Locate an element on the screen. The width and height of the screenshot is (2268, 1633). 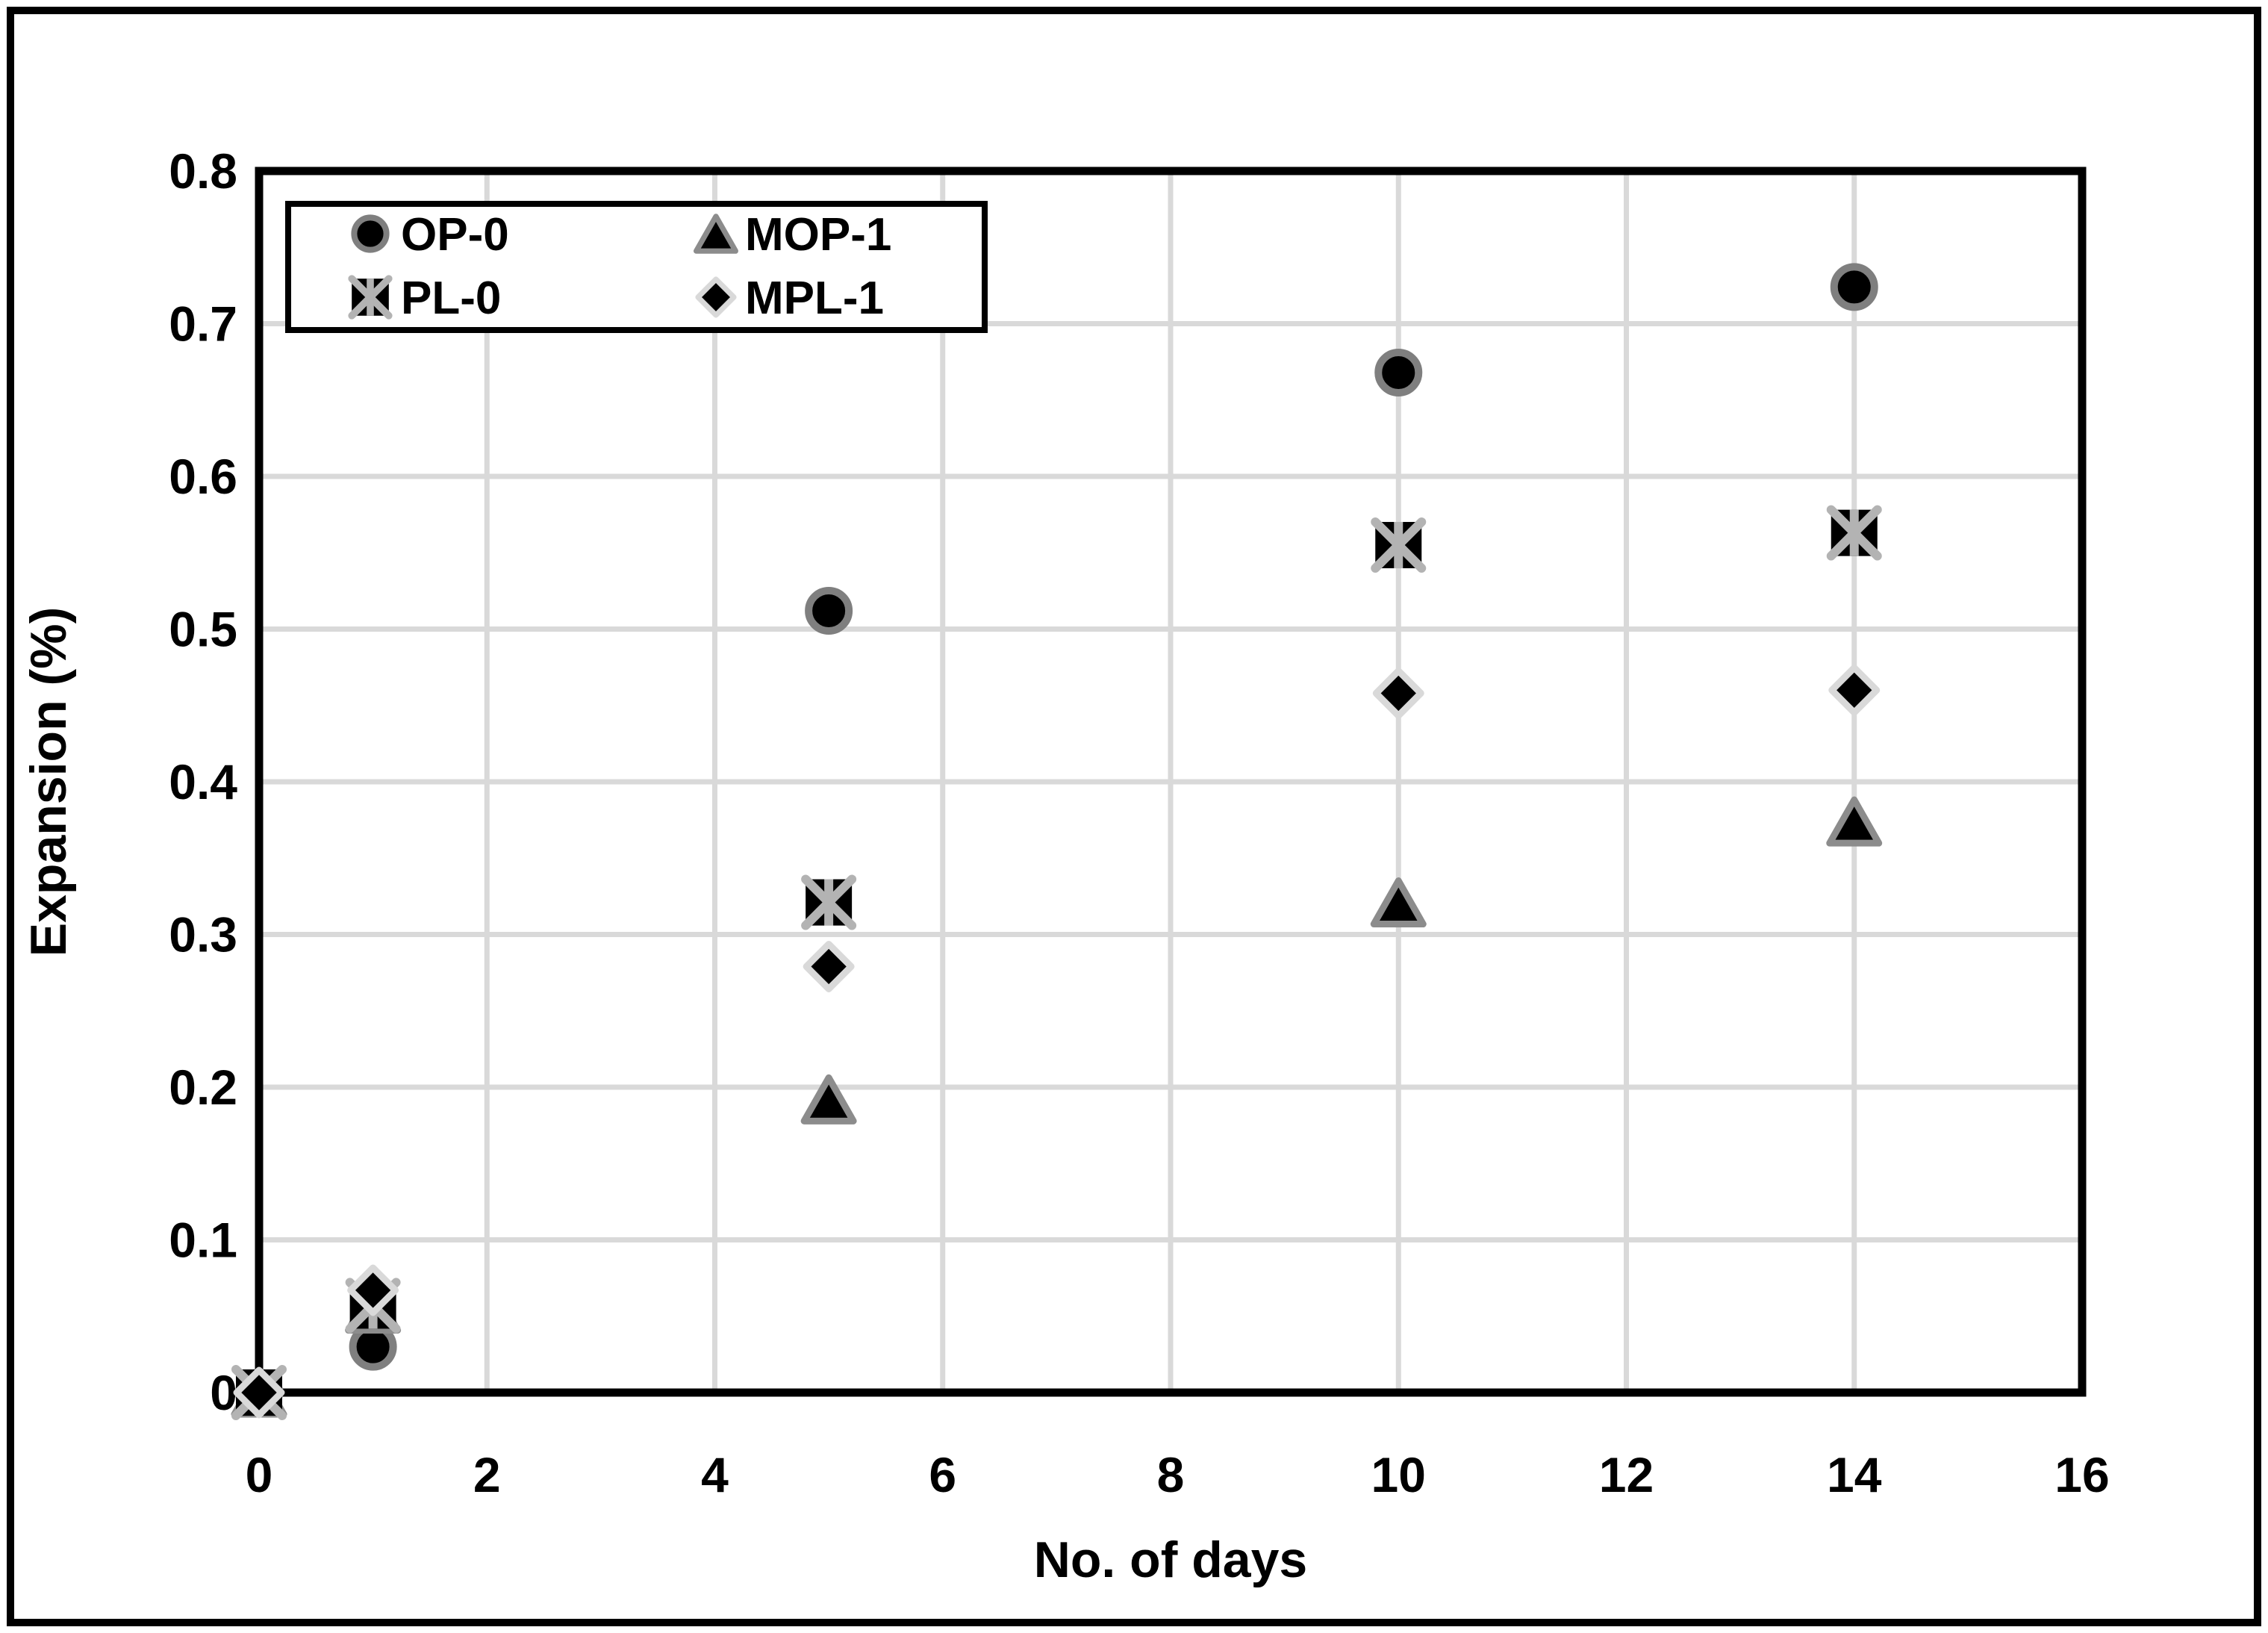
diamond-marker is located at coordinates (716, 297).